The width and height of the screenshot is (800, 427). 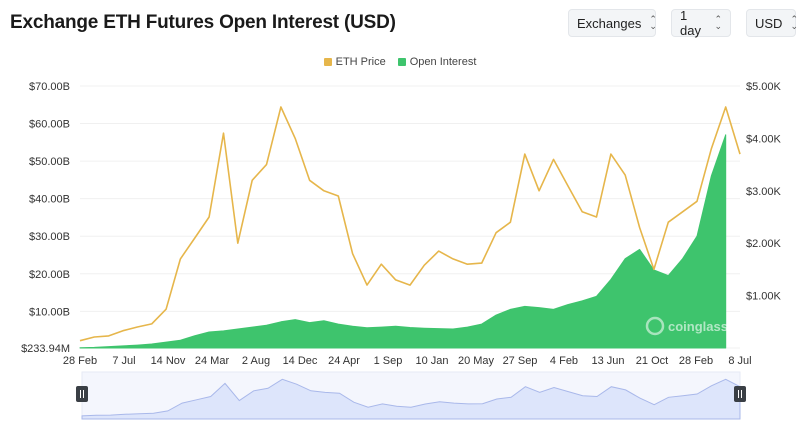 What do you see at coordinates (49, 275) in the screenshot?
I see `y-left-tick-label: $20.00B` at bounding box center [49, 275].